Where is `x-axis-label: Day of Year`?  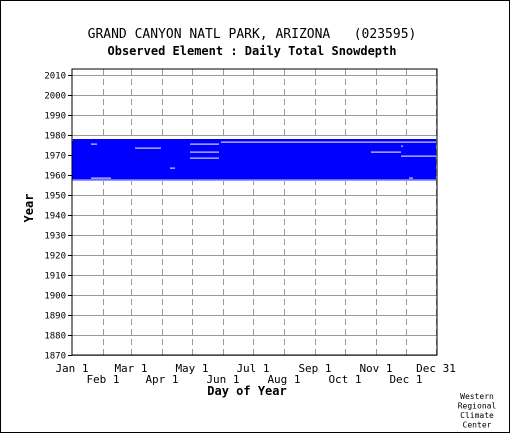 x-axis-label: Day of Year is located at coordinates (246, 391).